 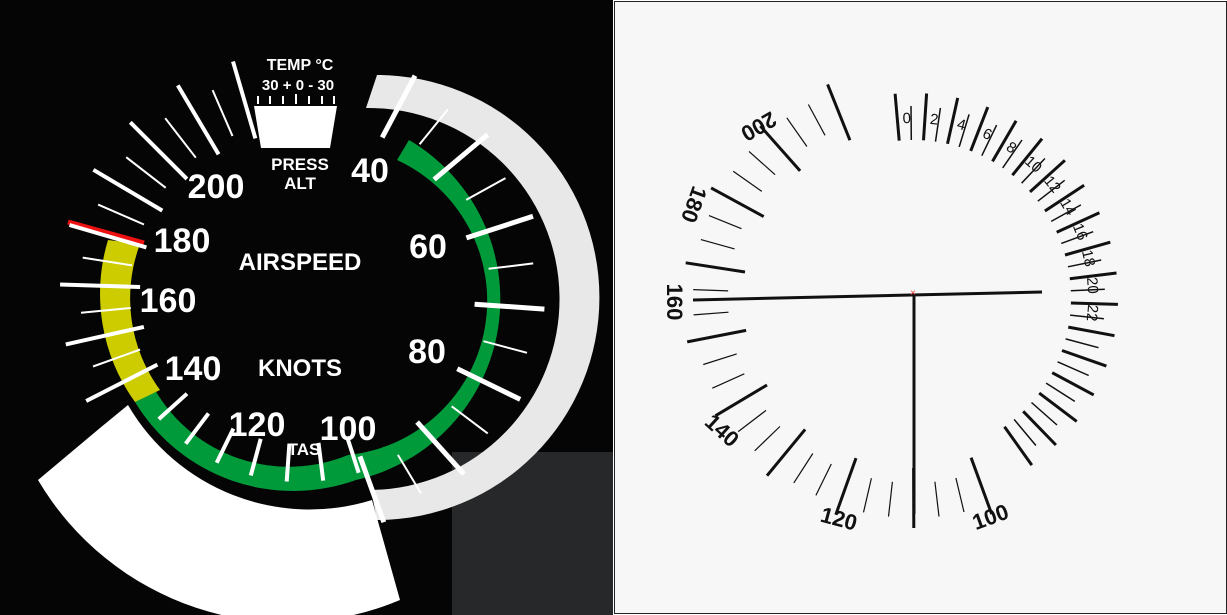 What do you see at coordinates (370, 171) in the screenshot?
I see `speed-label-40: 40` at bounding box center [370, 171].